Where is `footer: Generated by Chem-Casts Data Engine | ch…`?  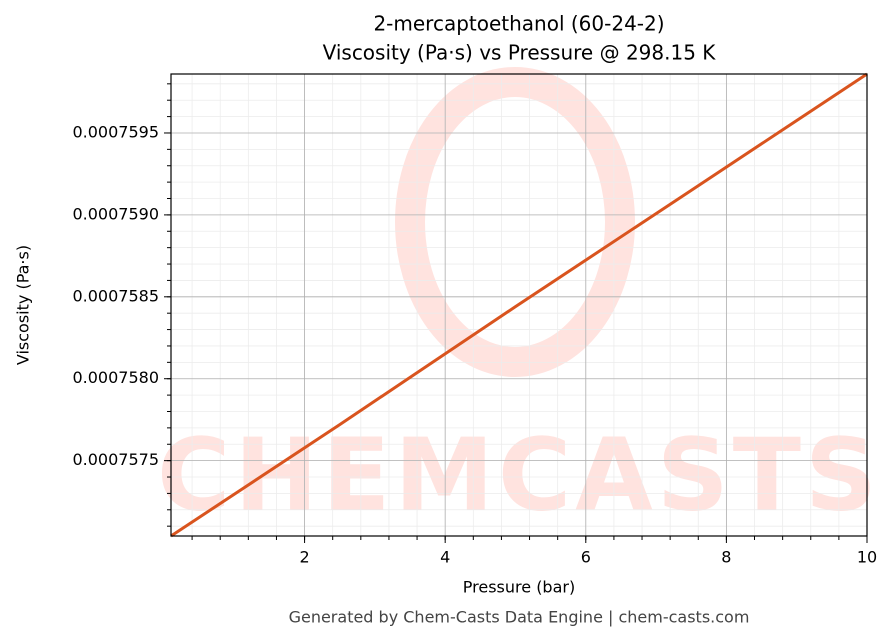 footer: Generated by Chem-Casts Data Engine | ch… is located at coordinates (519, 617).